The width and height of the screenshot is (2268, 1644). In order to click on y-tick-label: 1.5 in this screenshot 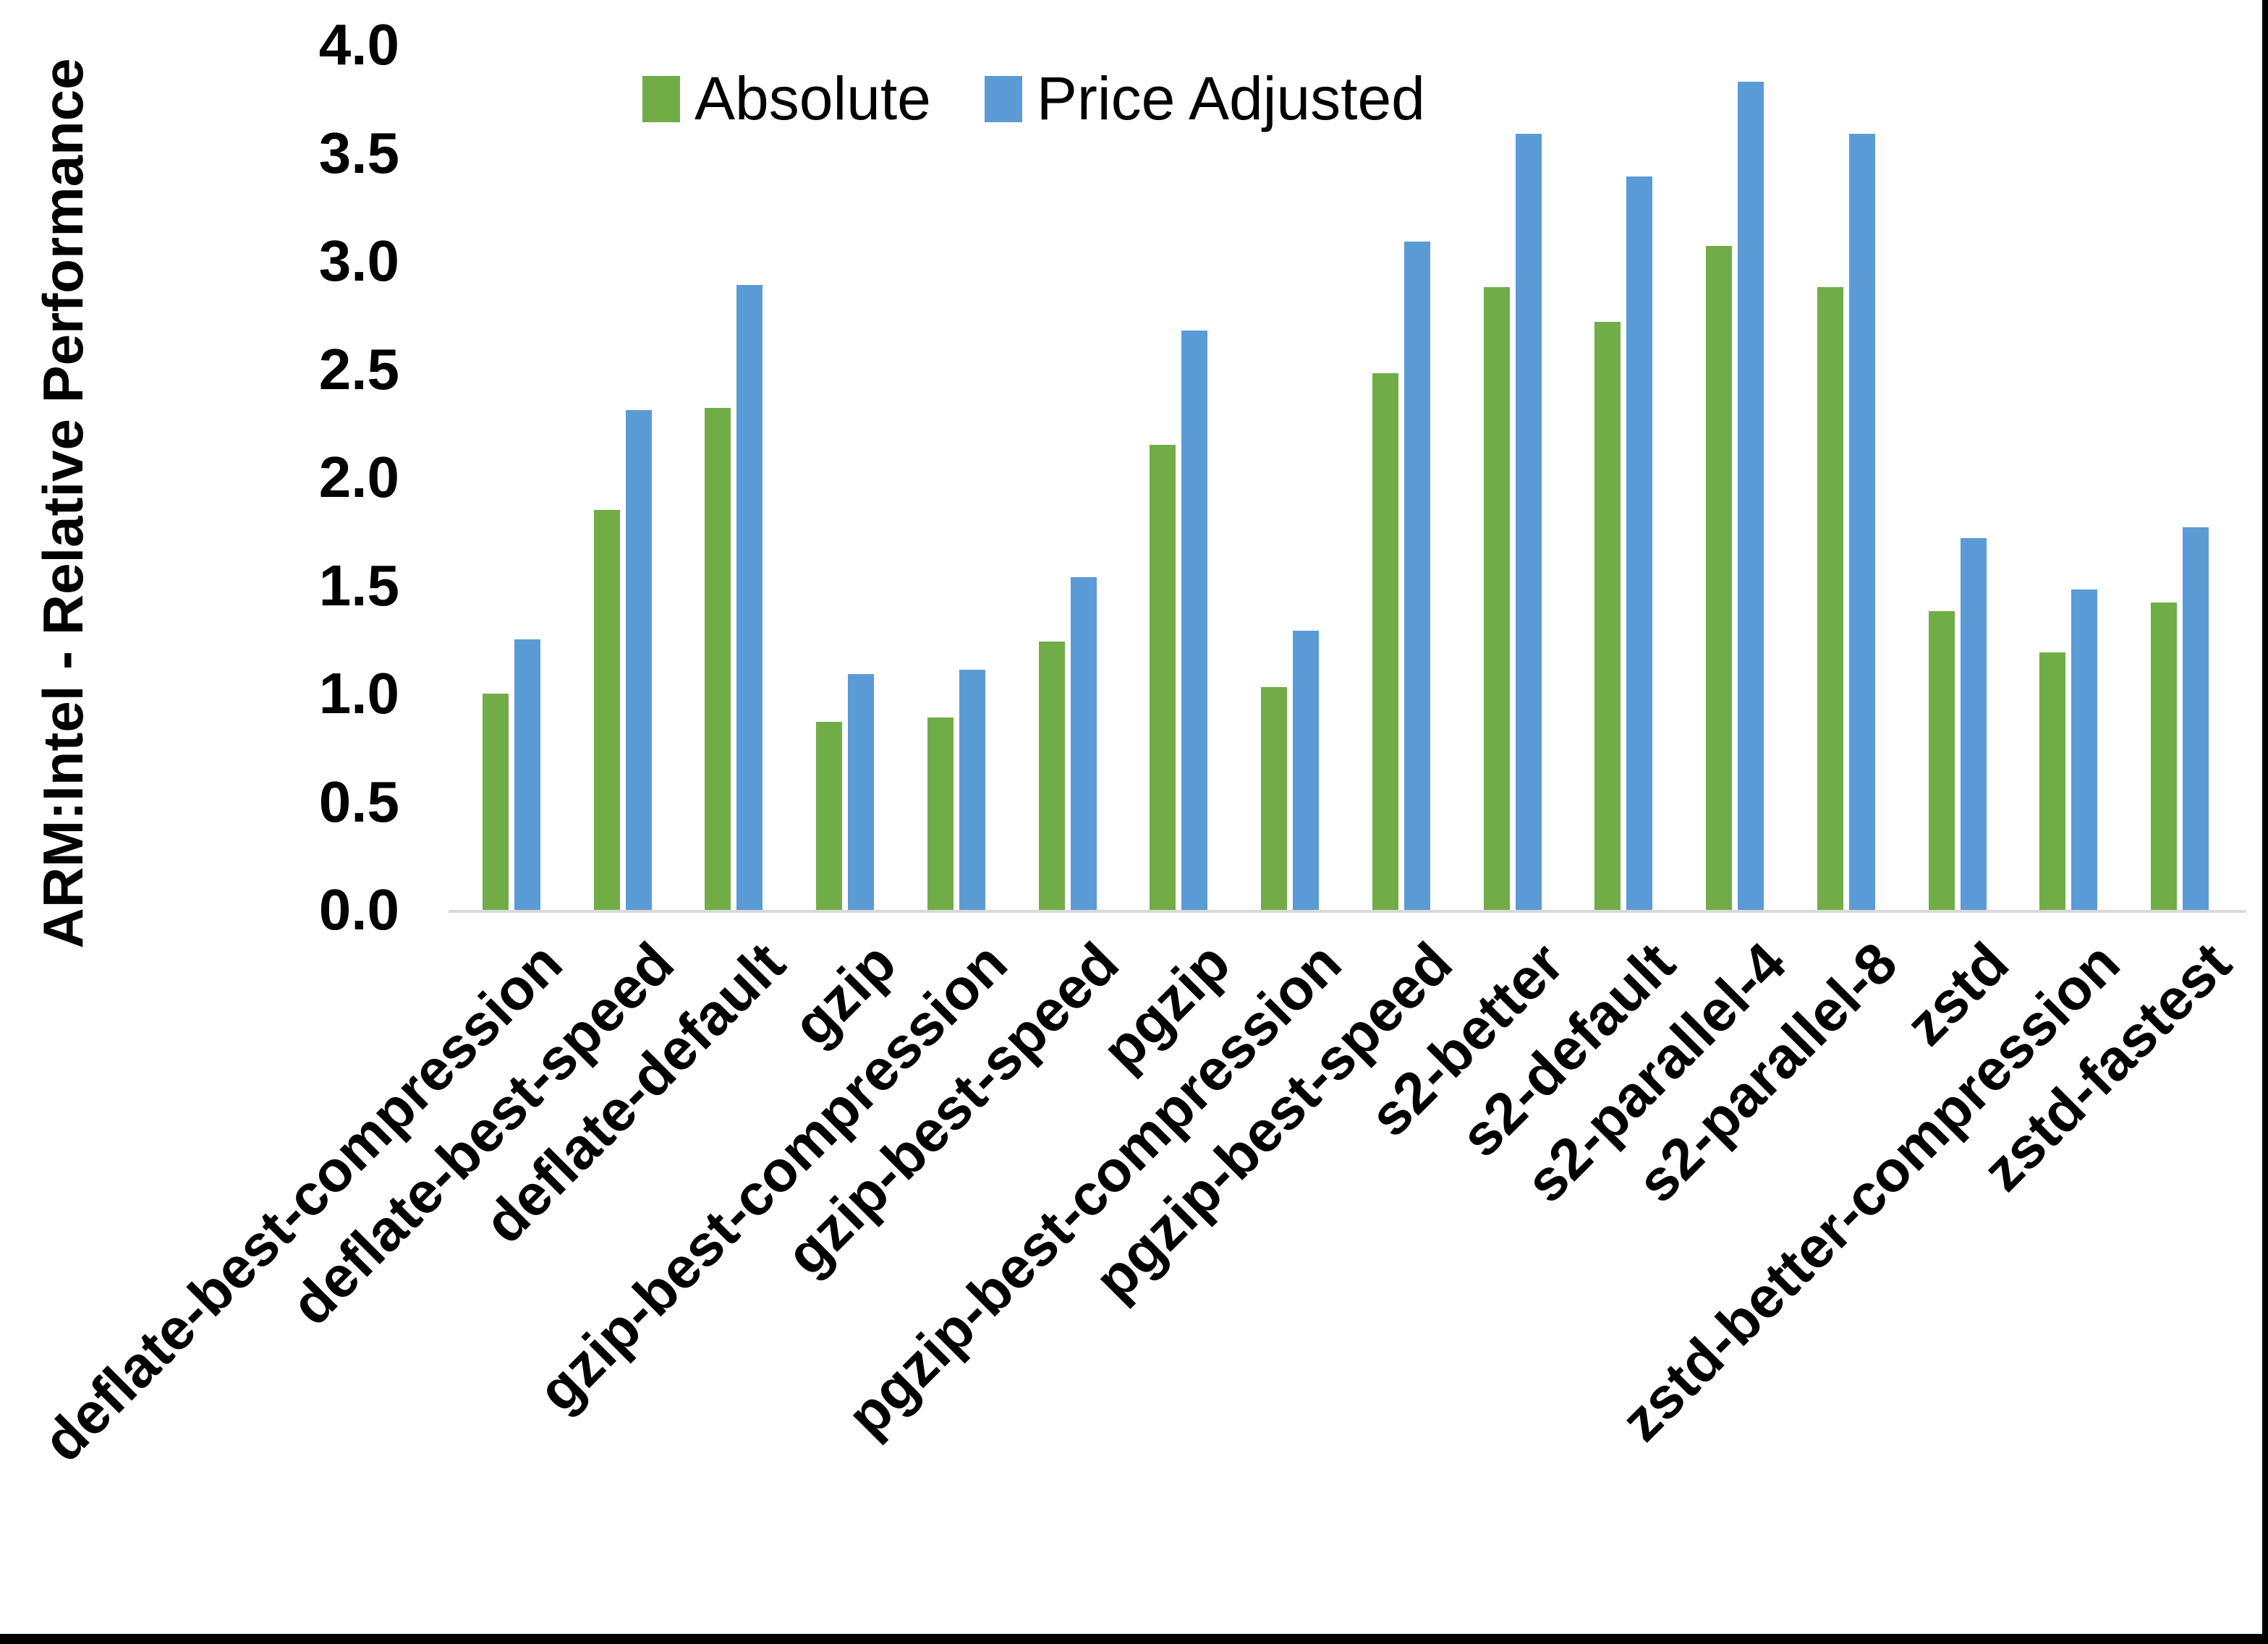, I will do `click(358, 585)`.